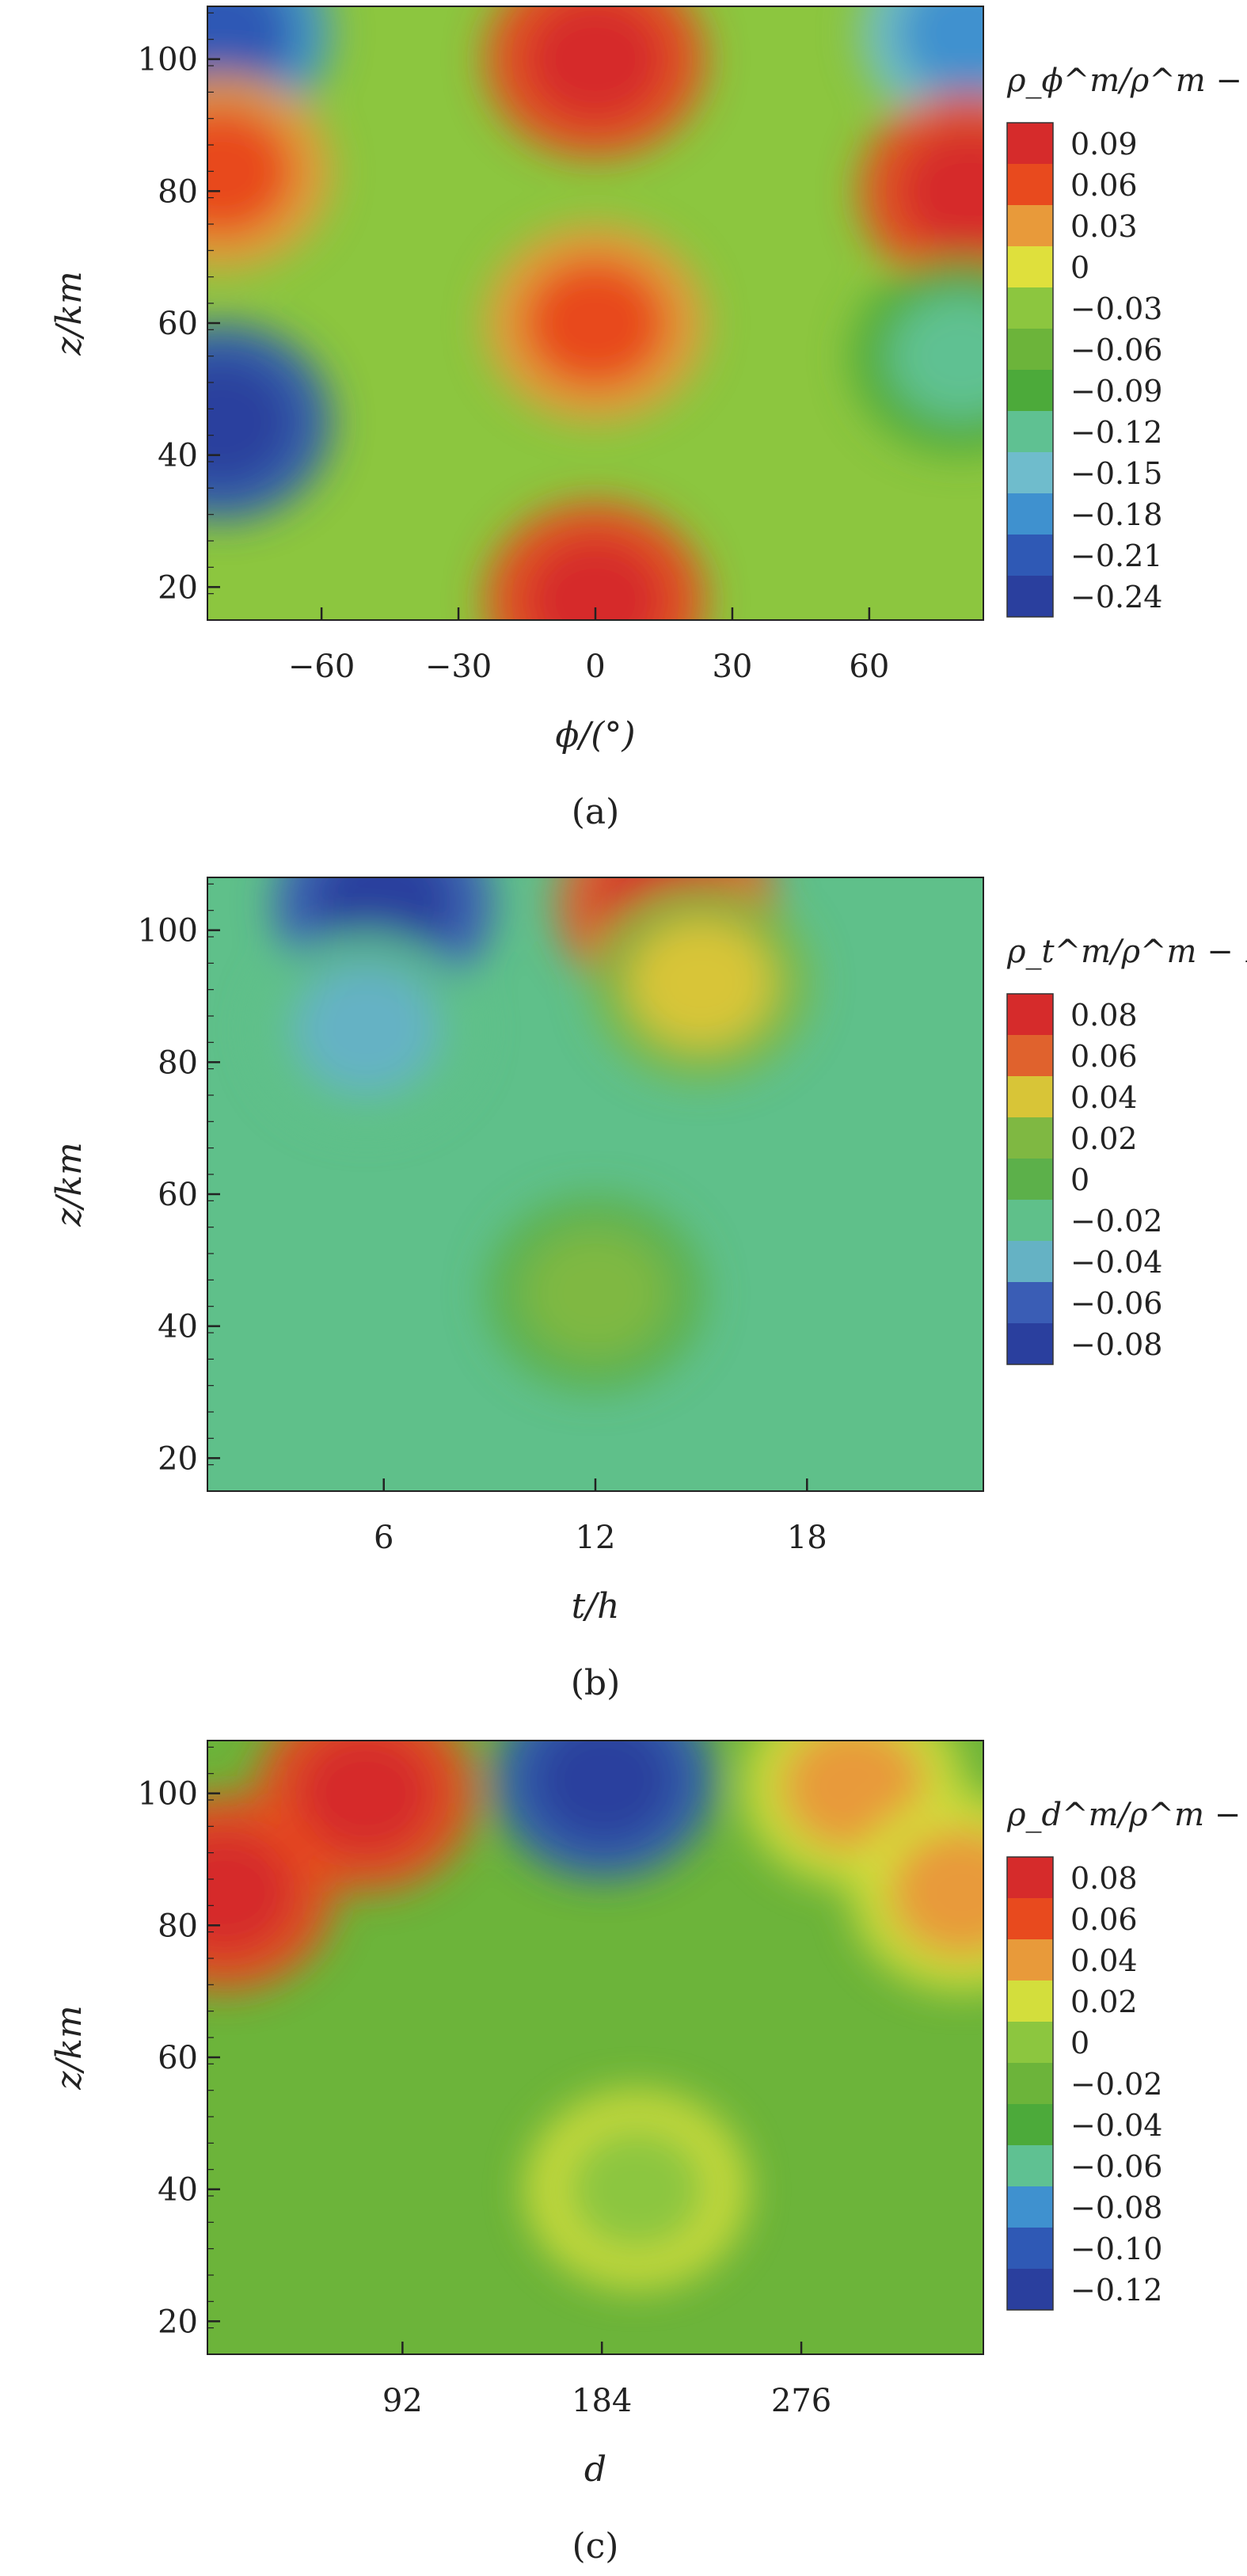 The width and height of the screenshot is (1247, 2576). I want to click on colorbar-label: −0.02, so click(1116, 2084).